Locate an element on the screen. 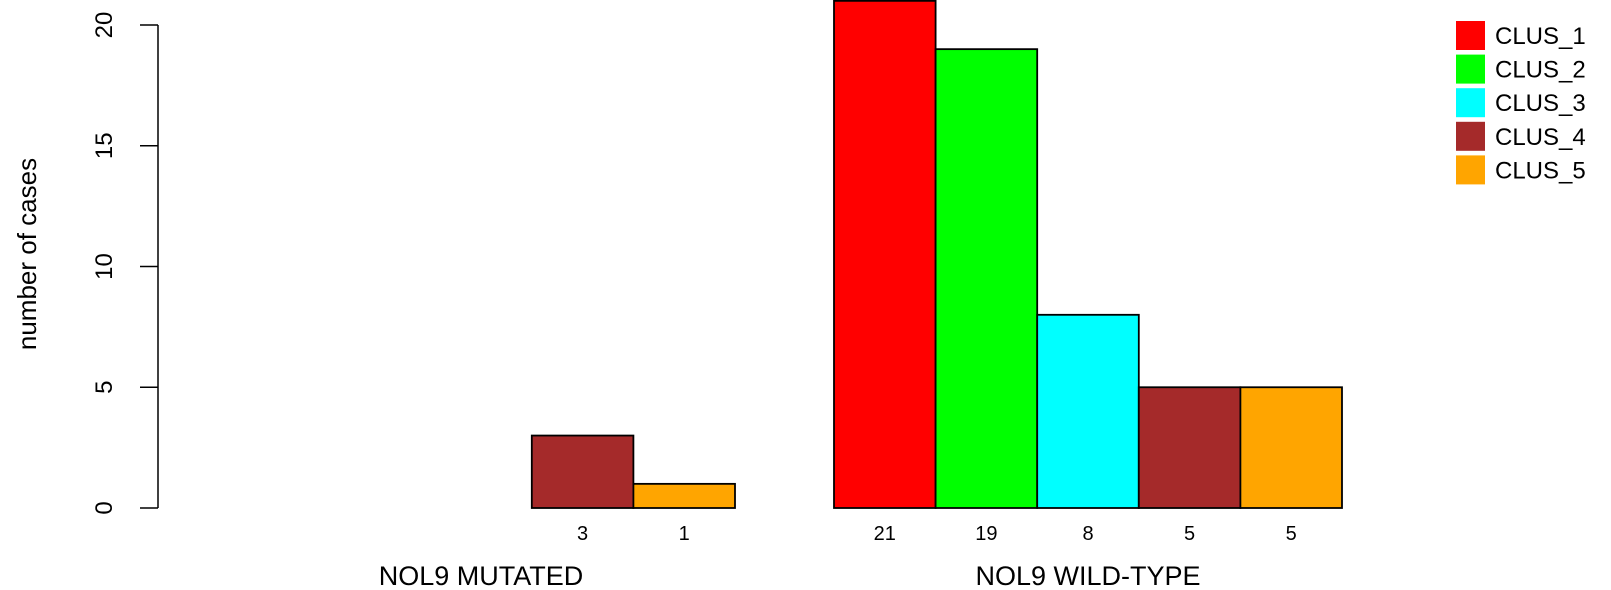 The image size is (1611, 590). legend-item: CLUS_1 is located at coordinates (1521, 35).